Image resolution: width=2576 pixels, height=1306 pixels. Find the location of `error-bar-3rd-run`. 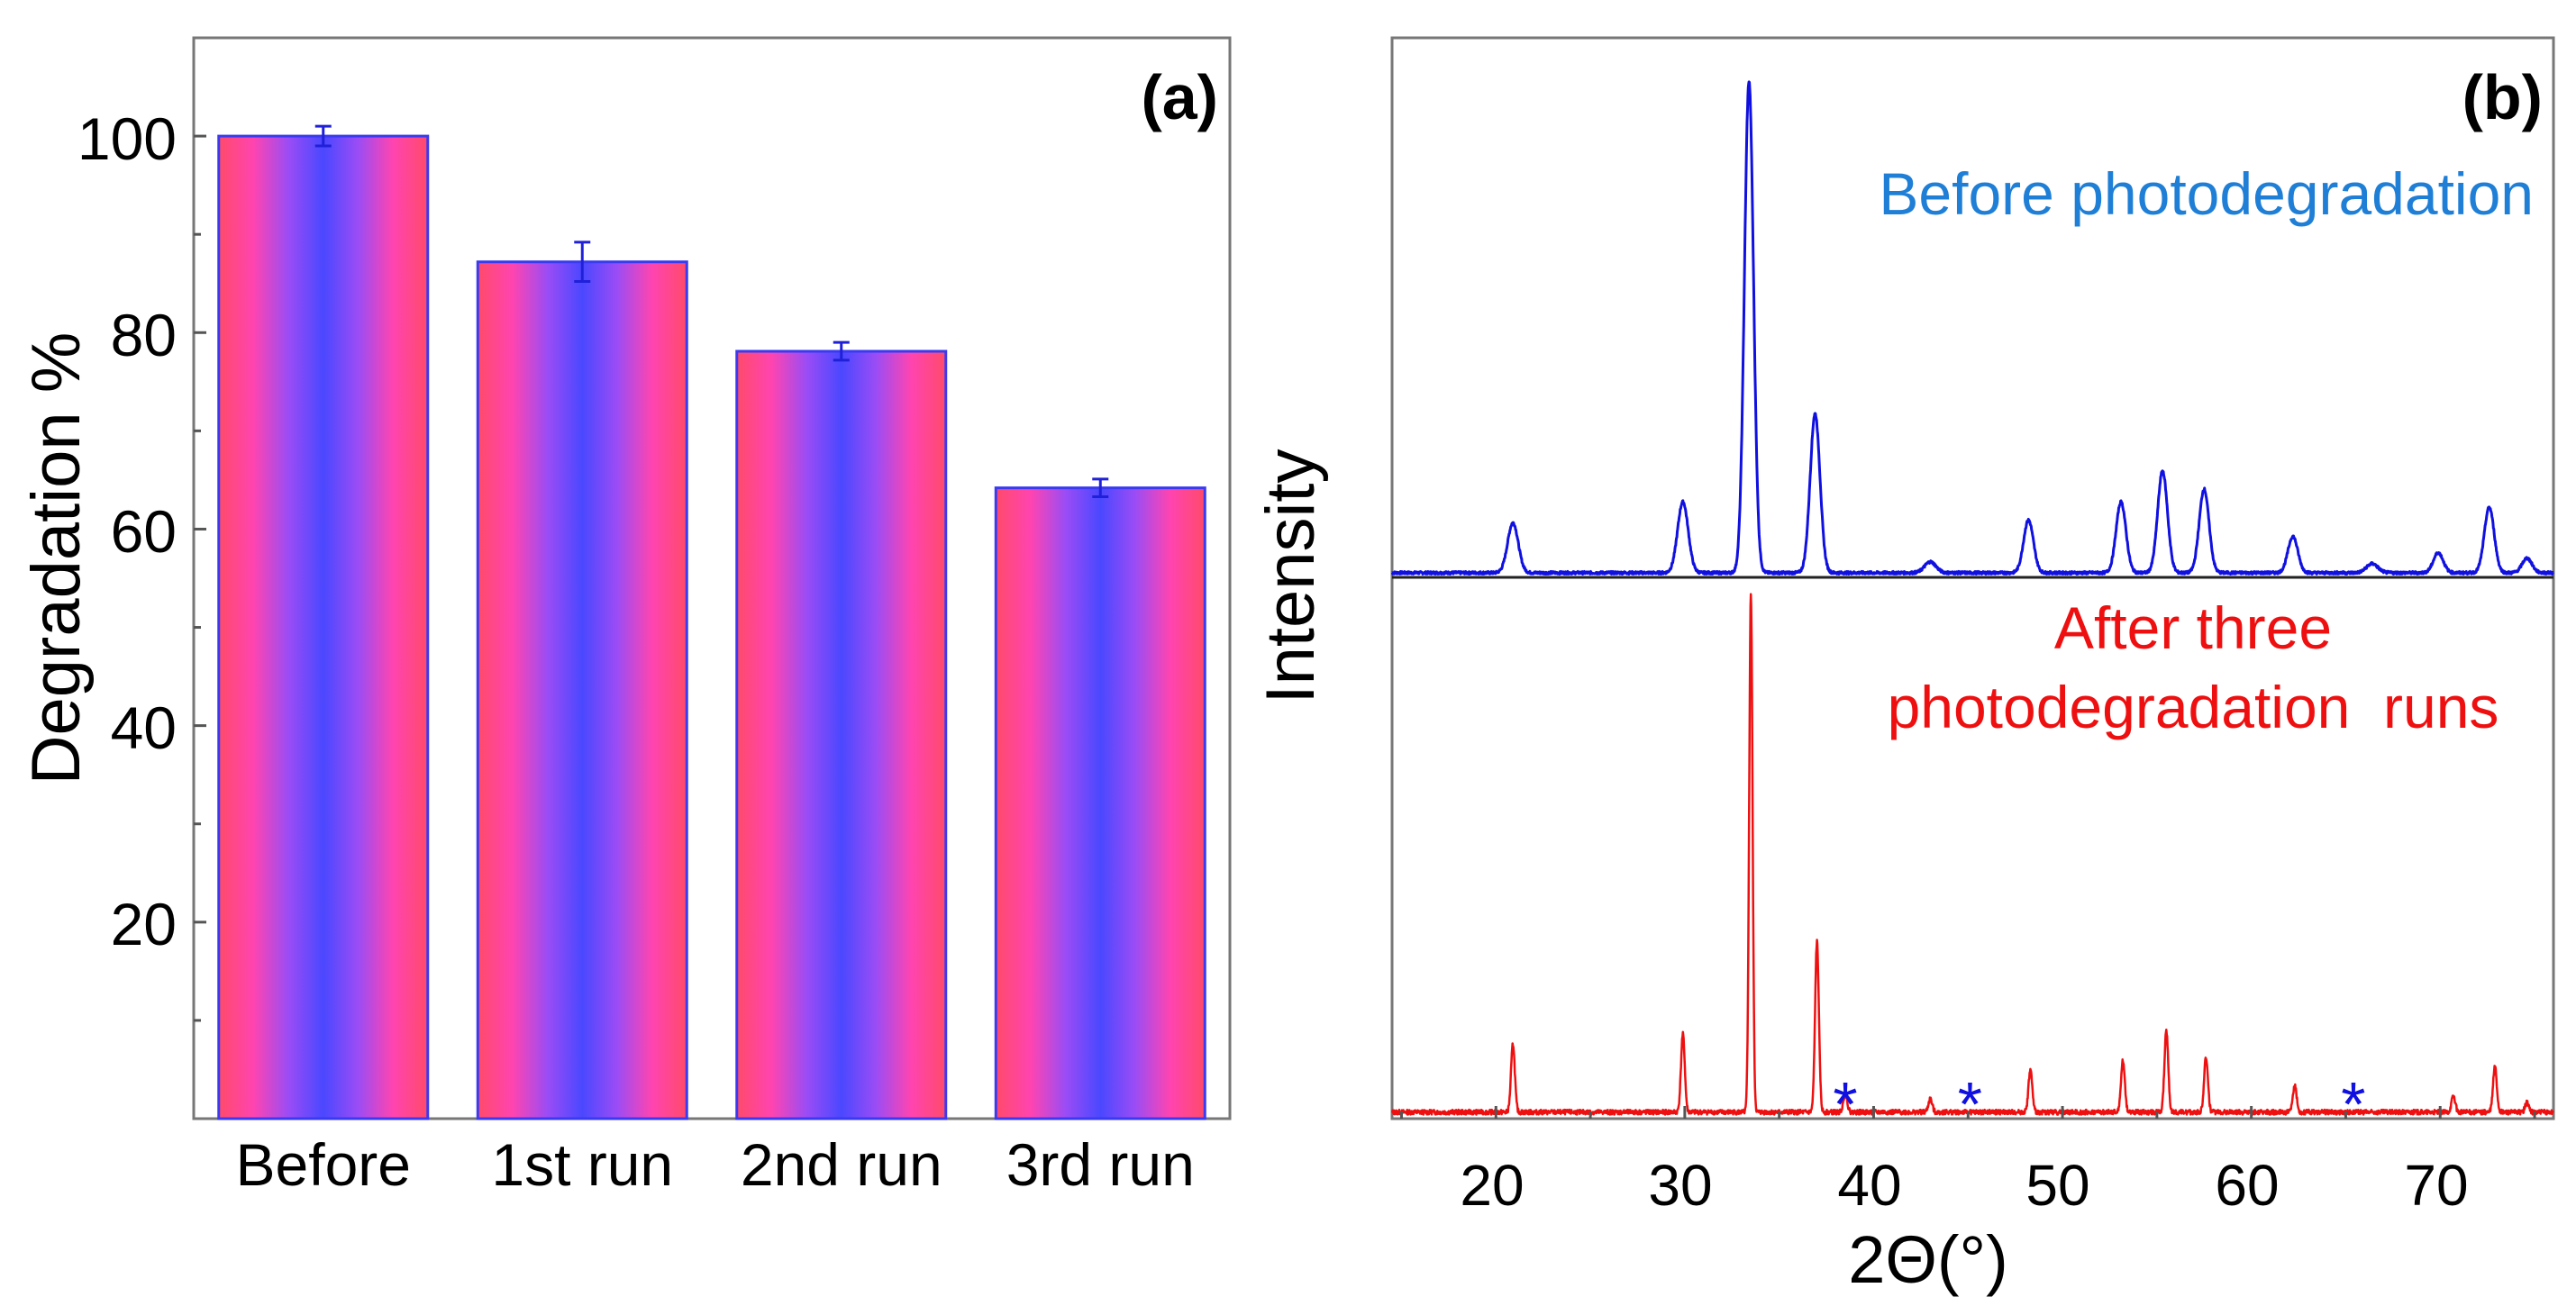

error-bar-3rd-run is located at coordinates (1100, 488).